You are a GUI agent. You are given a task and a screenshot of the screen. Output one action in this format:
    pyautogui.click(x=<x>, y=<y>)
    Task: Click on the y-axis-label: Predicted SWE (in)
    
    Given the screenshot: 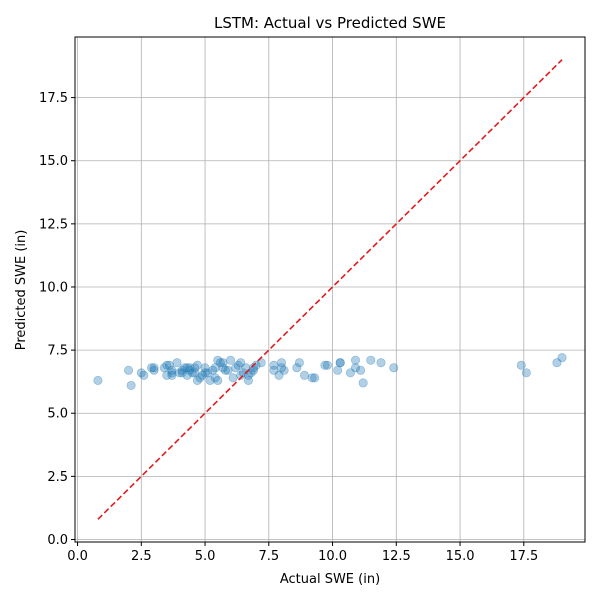 What is the action you would take?
    pyautogui.click(x=21, y=290)
    